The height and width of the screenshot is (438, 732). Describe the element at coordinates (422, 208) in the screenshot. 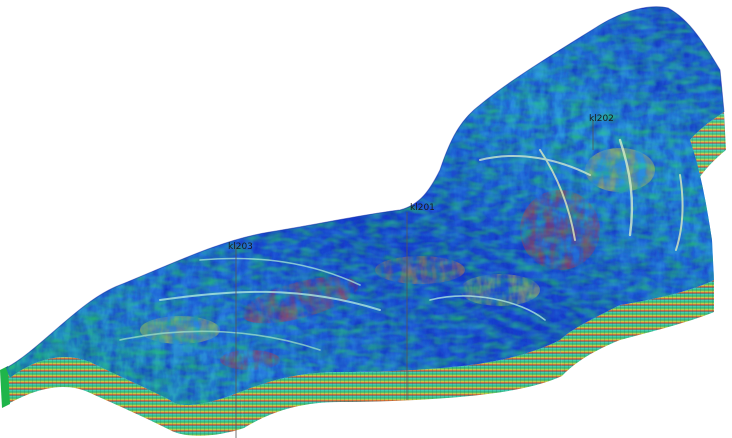

I see `well-label-kl201: kl201` at that location.